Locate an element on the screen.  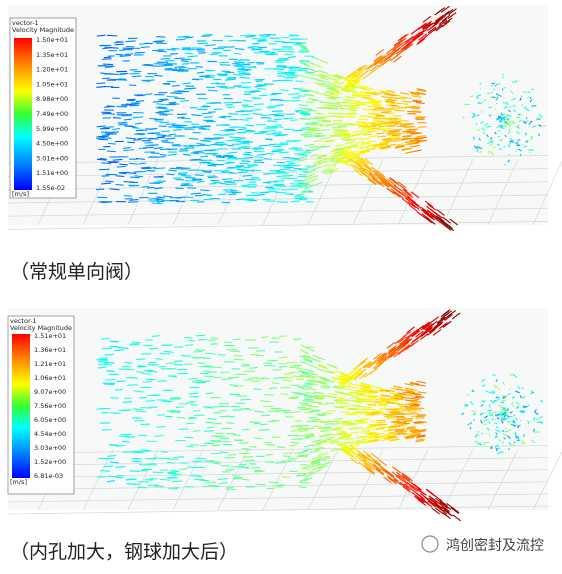
legend-label: 1.51e+01 is located at coordinates (50, 336).